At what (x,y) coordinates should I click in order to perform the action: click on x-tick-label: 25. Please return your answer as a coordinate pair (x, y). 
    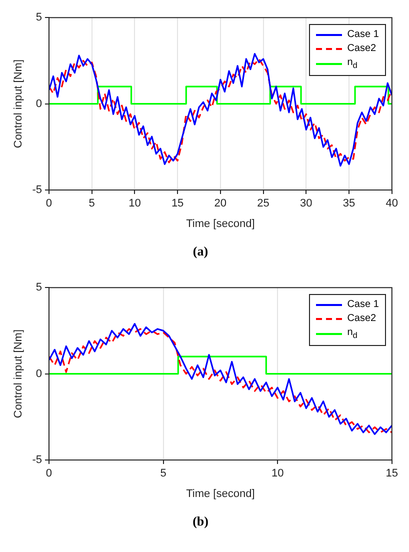
    Looking at the image, I should click on (263, 204).